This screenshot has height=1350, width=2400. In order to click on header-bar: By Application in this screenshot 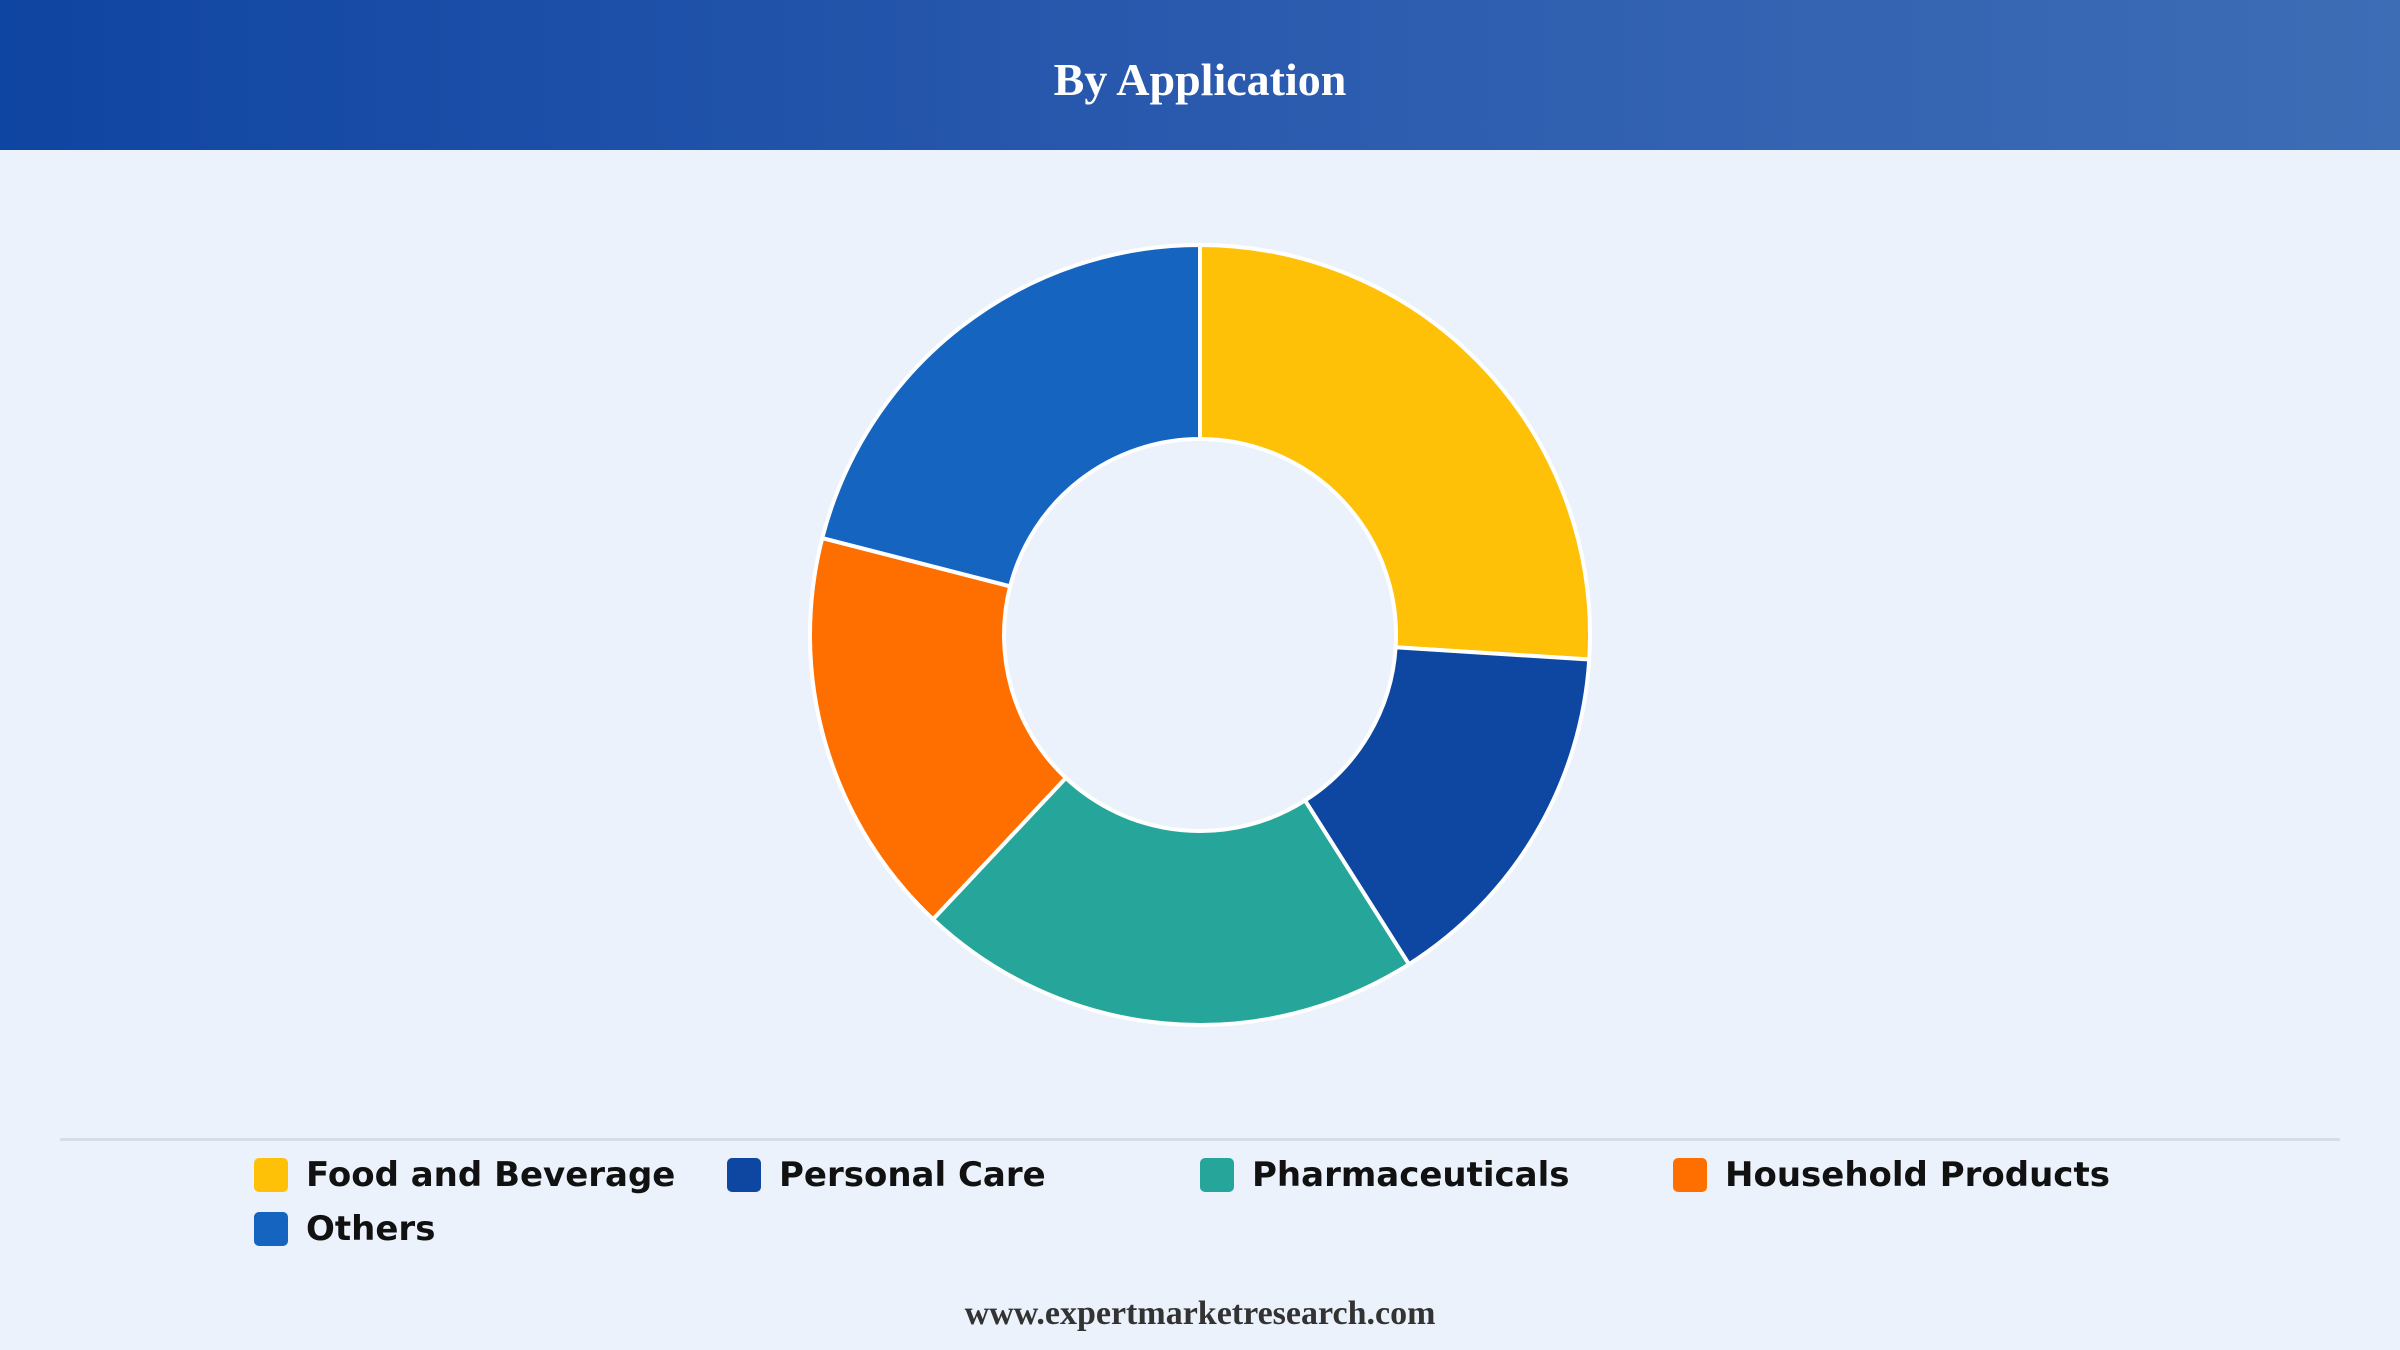, I will do `click(1200, 75)`.